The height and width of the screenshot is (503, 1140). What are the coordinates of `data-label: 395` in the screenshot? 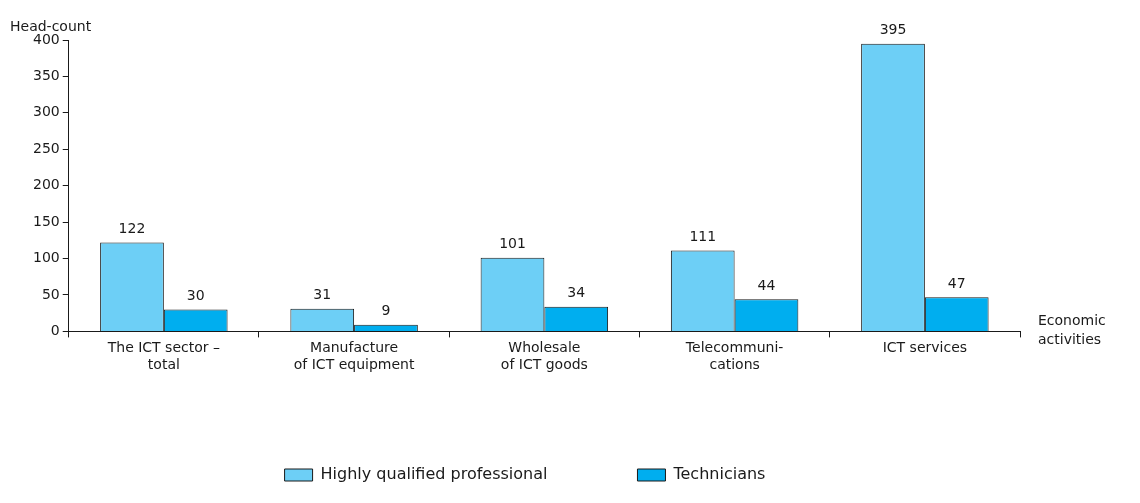 It's located at (893, 29).